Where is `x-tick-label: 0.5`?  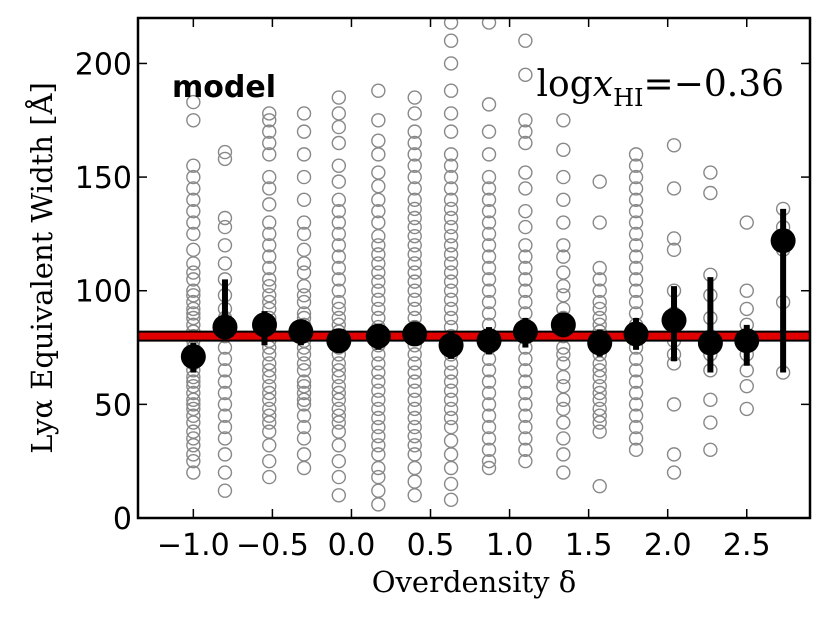 x-tick-label: 0.5 is located at coordinates (431, 545).